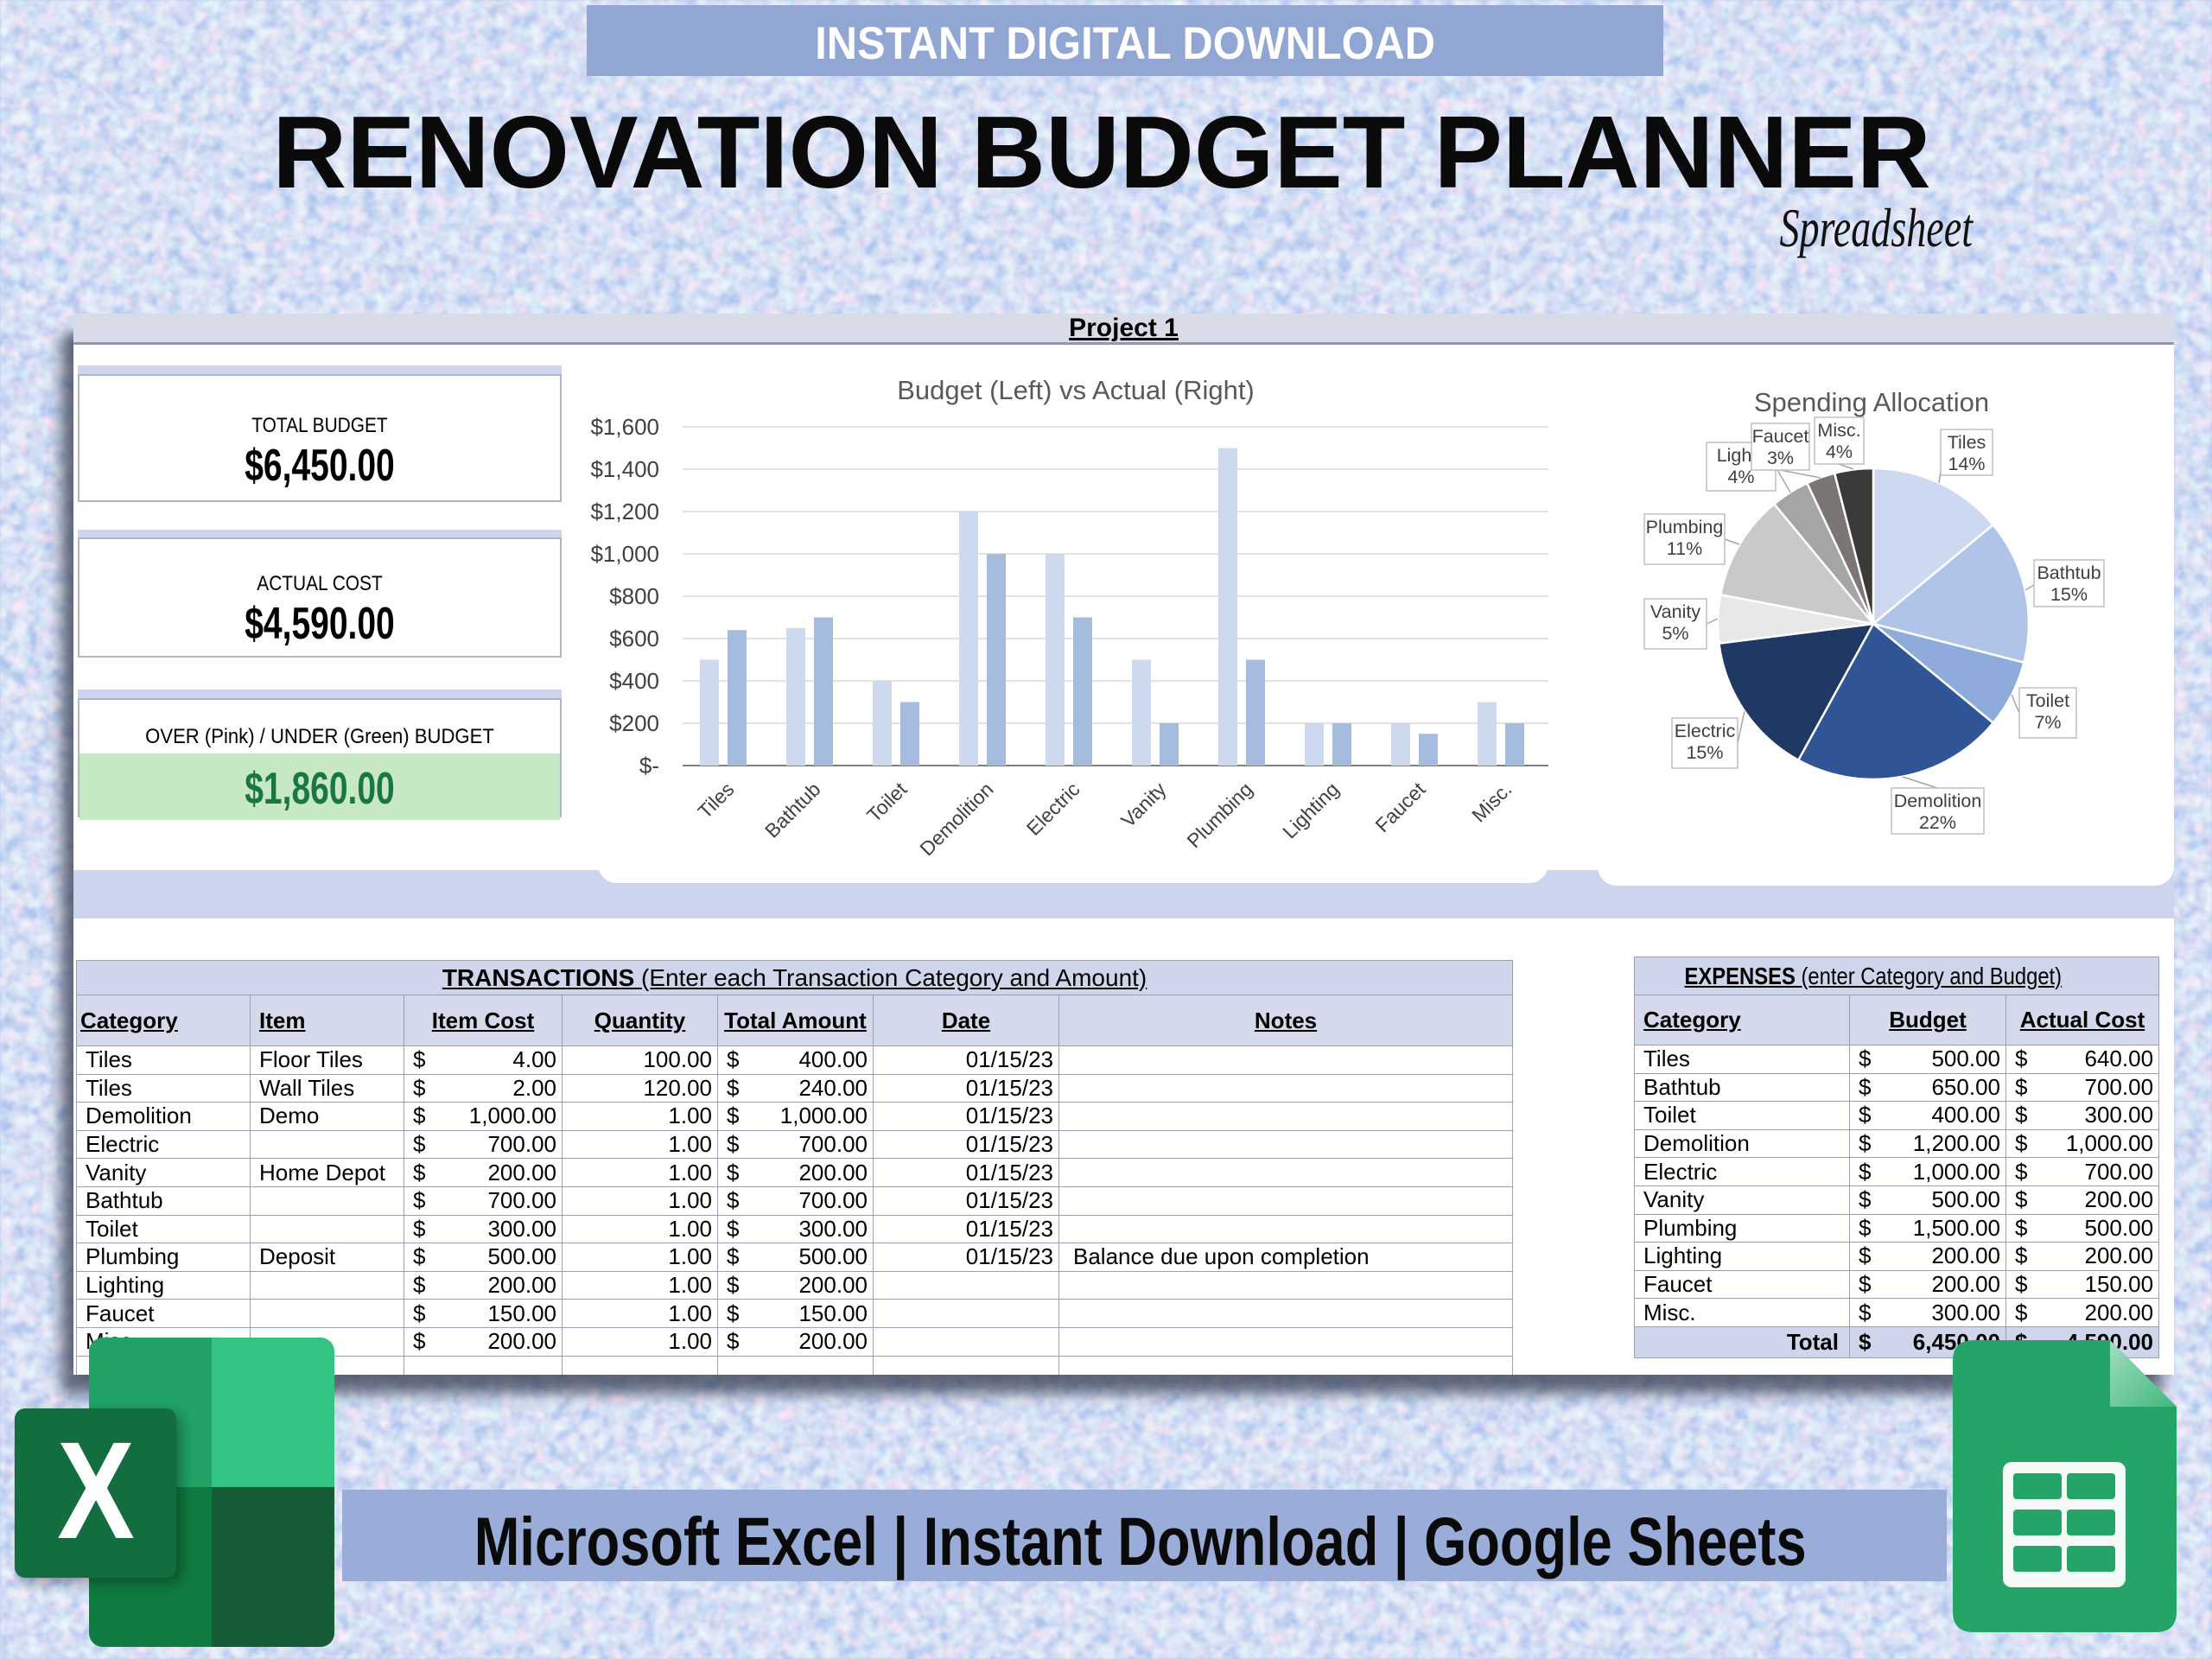 The width and height of the screenshot is (2212, 1659). I want to click on svg-text: 5%, so click(1675, 633).